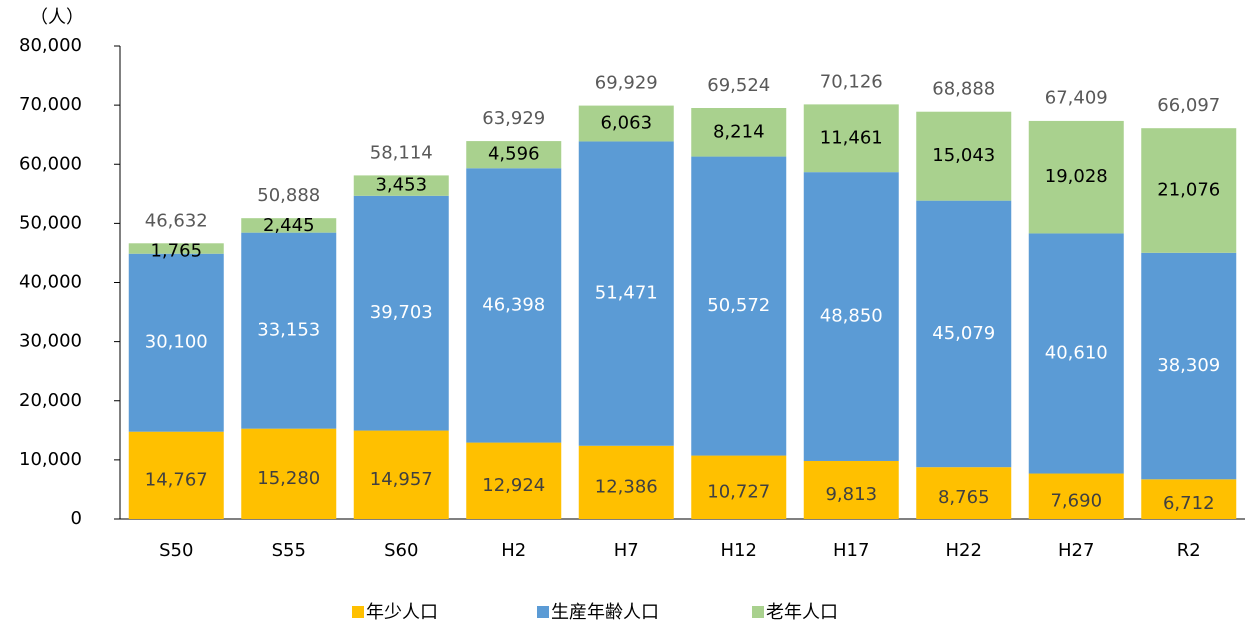 This screenshot has height=630, width=1250. Describe the element at coordinates (1076, 500) in the screenshot. I see `value-label: 7,690` at that location.